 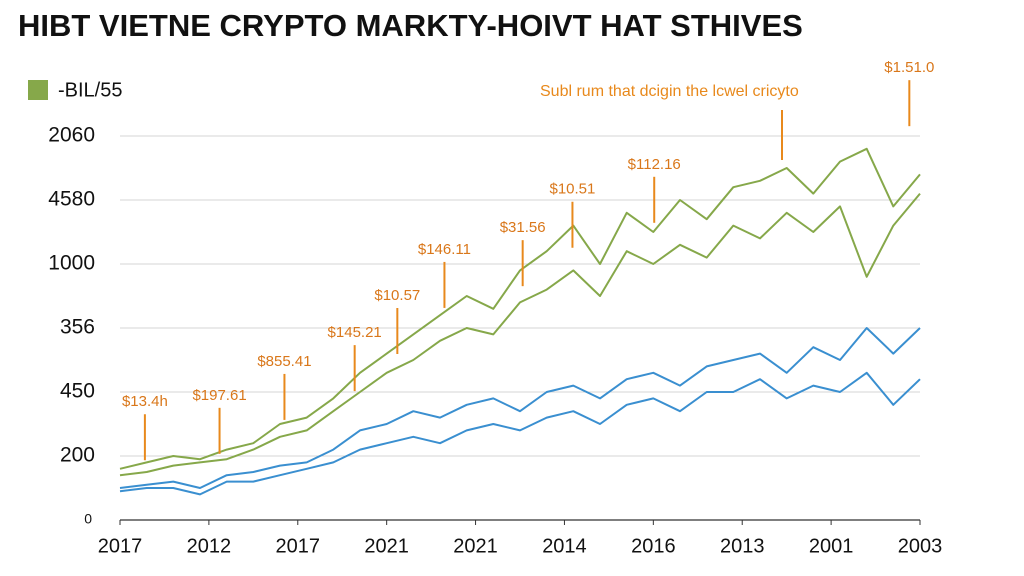 What do you see at coordinates (77, 327) in the screenshot?
I see `y-tick-label: 356` at bounding box center [77, 327].